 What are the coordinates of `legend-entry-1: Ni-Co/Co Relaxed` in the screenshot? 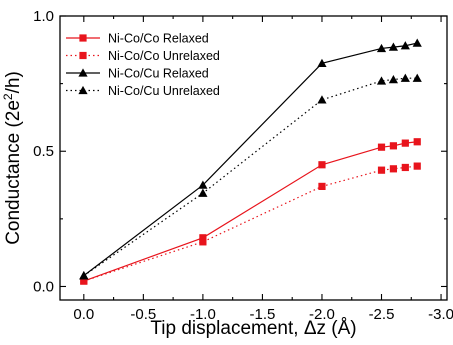 It's located at (137, 39).